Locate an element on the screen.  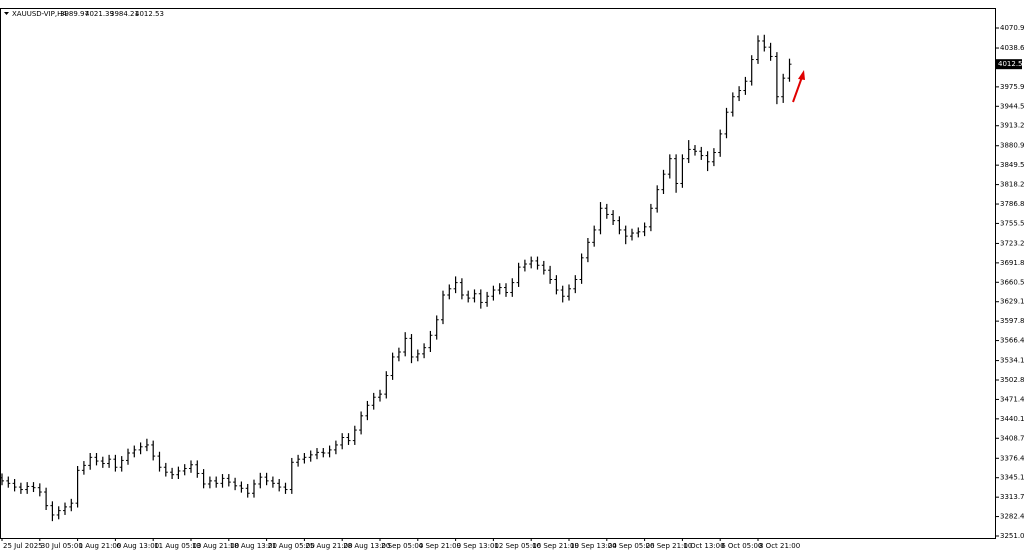
arrow-shaft is located at coordinates (797, 89).